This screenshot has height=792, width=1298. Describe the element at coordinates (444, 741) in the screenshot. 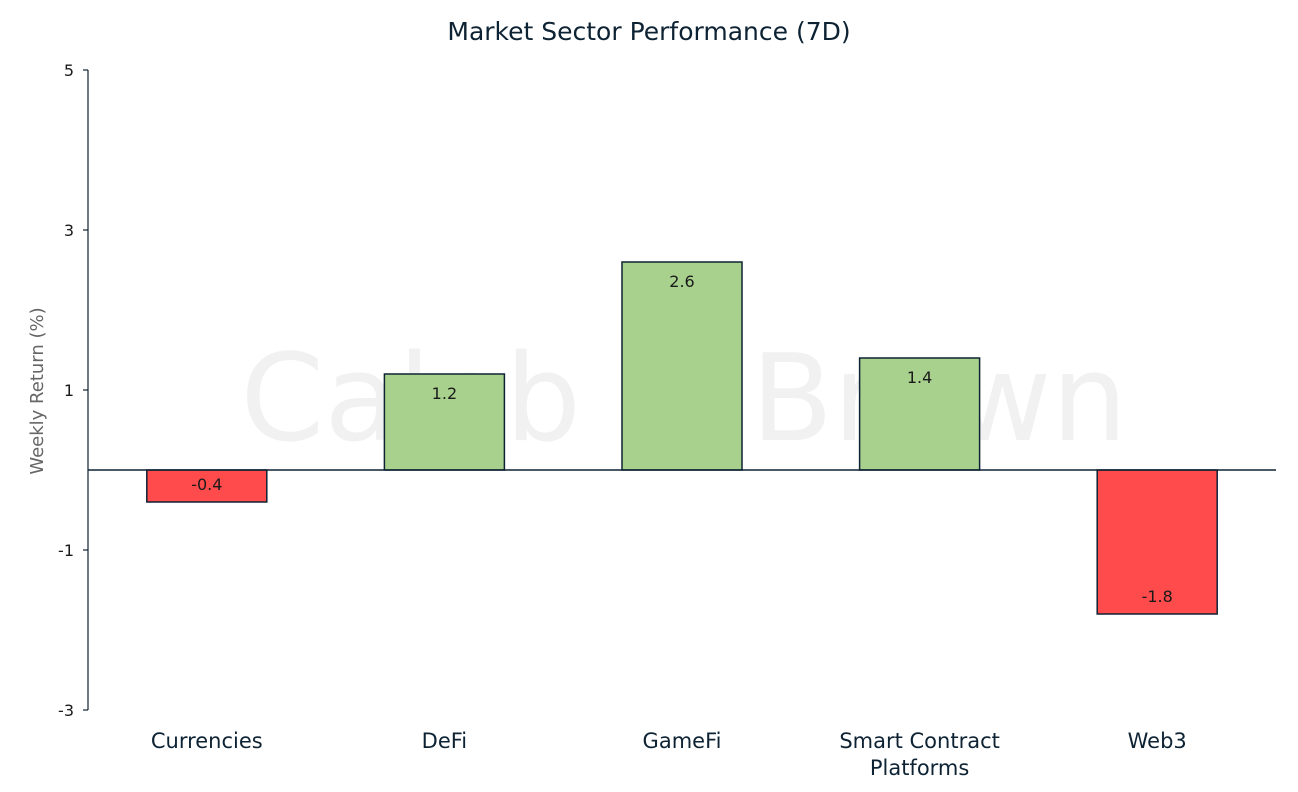

I see `category-label: DeFi` at that location.